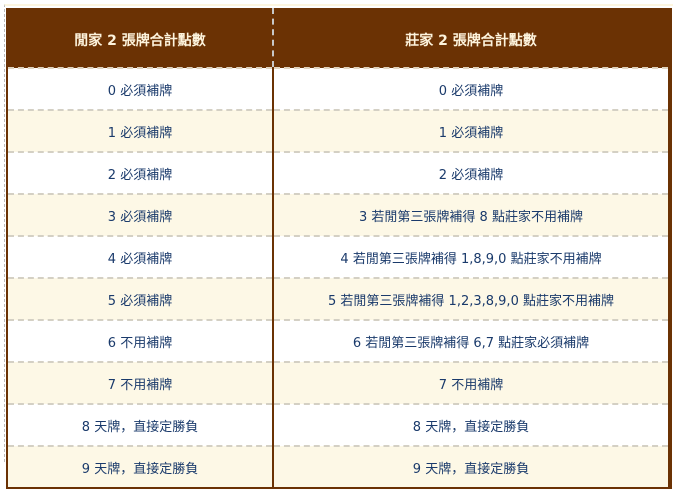 The image size is (676, 489). Describe the element at coordinates (140, 383) in the screenshot. I see `player-cell: 7 不用補牌` at that location.